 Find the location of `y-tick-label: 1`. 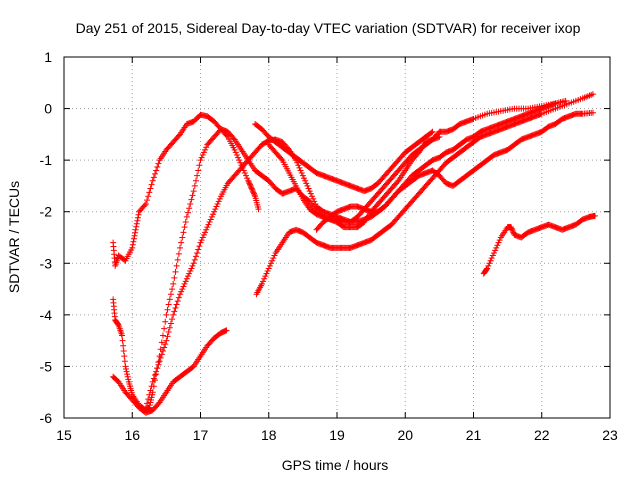

y-tick-label: 1 is located at coordinates (48, 57).